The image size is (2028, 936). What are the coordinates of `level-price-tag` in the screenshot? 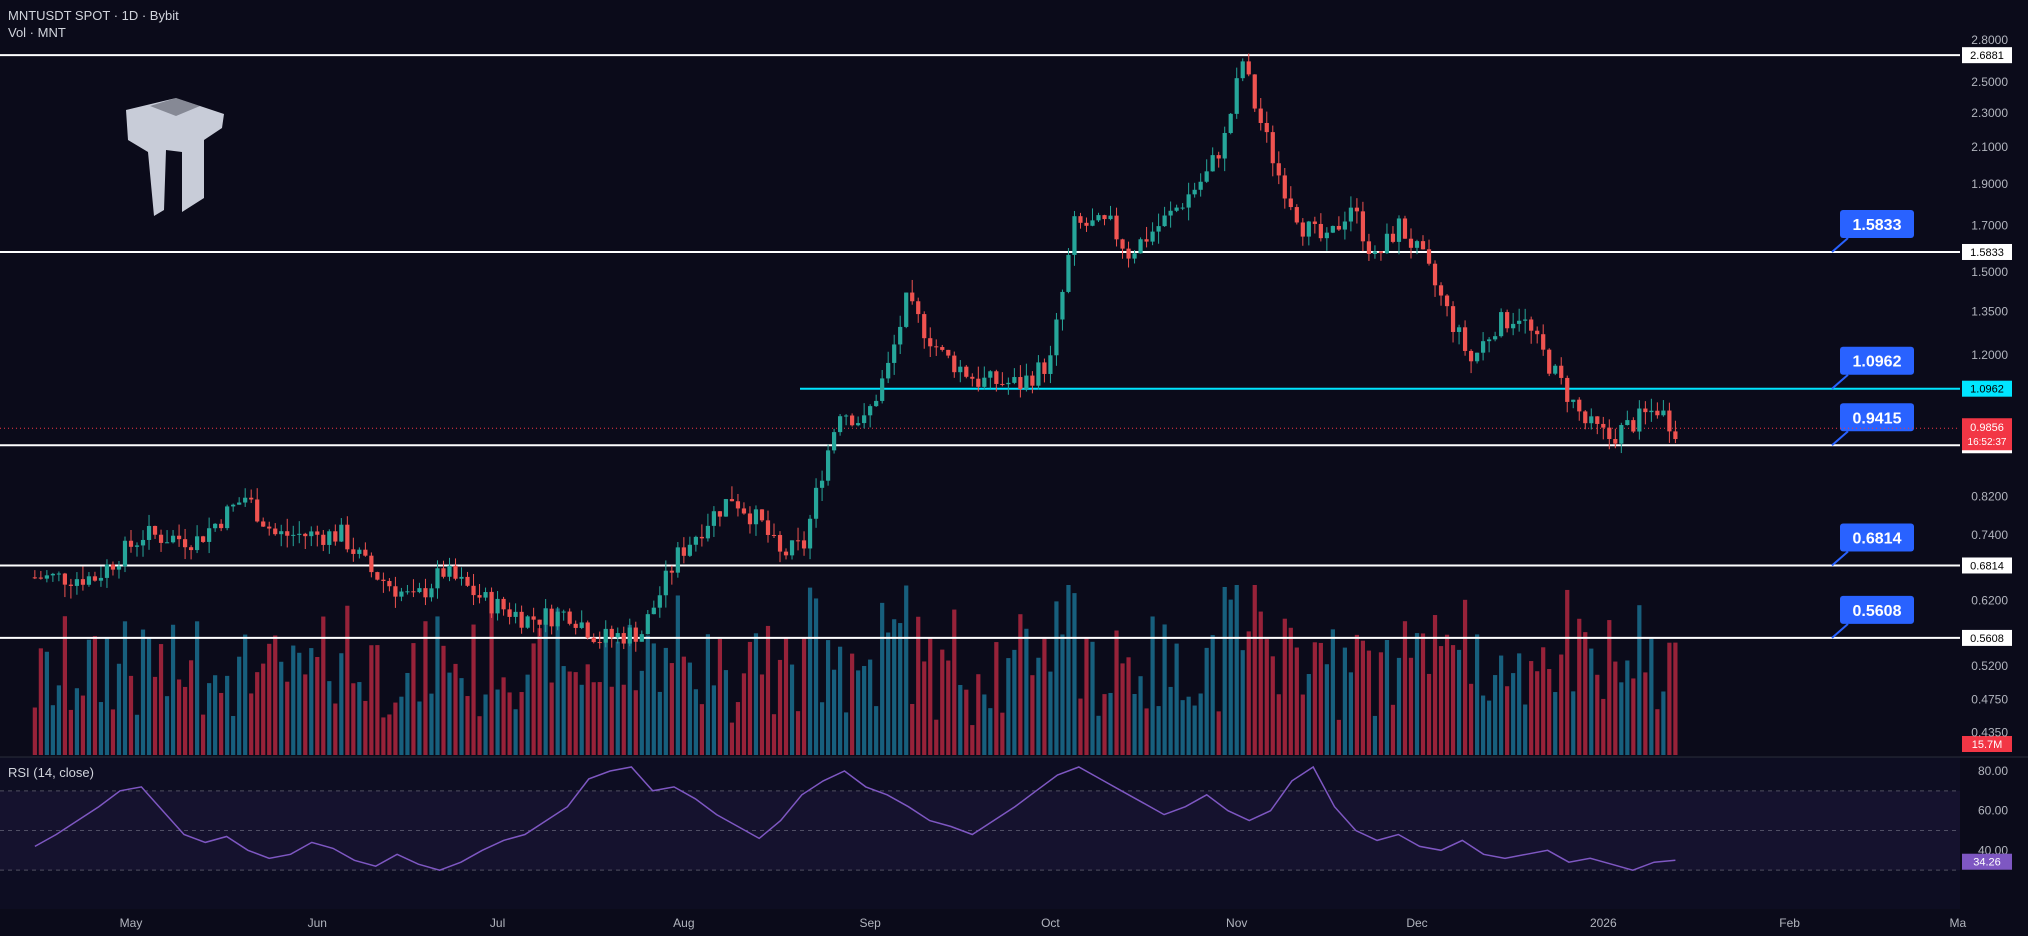 It's located at (1987, 565).